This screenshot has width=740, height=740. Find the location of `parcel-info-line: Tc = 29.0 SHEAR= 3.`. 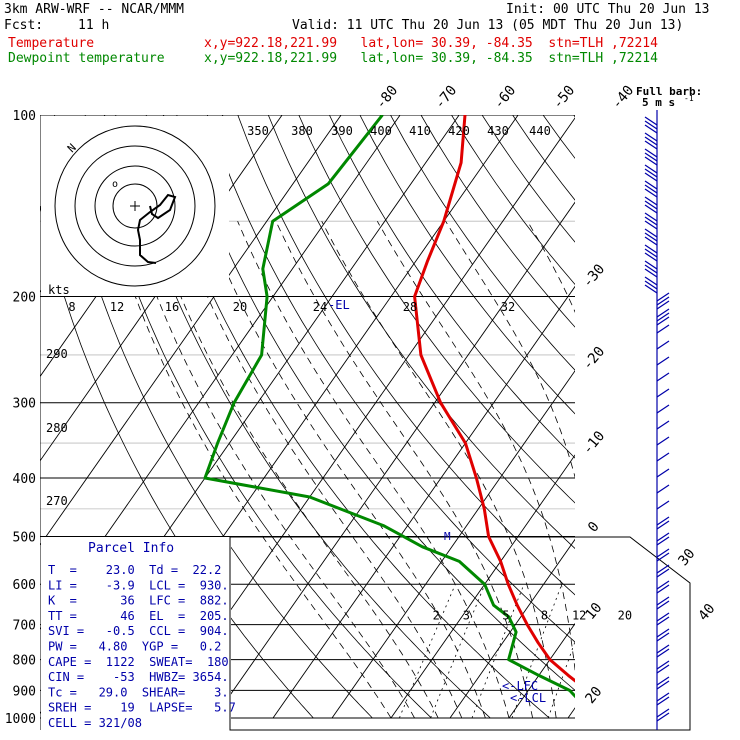

parcel-info-line: Tc = 29.0 SHEAR= 3. is located at coordinates (138, 692).